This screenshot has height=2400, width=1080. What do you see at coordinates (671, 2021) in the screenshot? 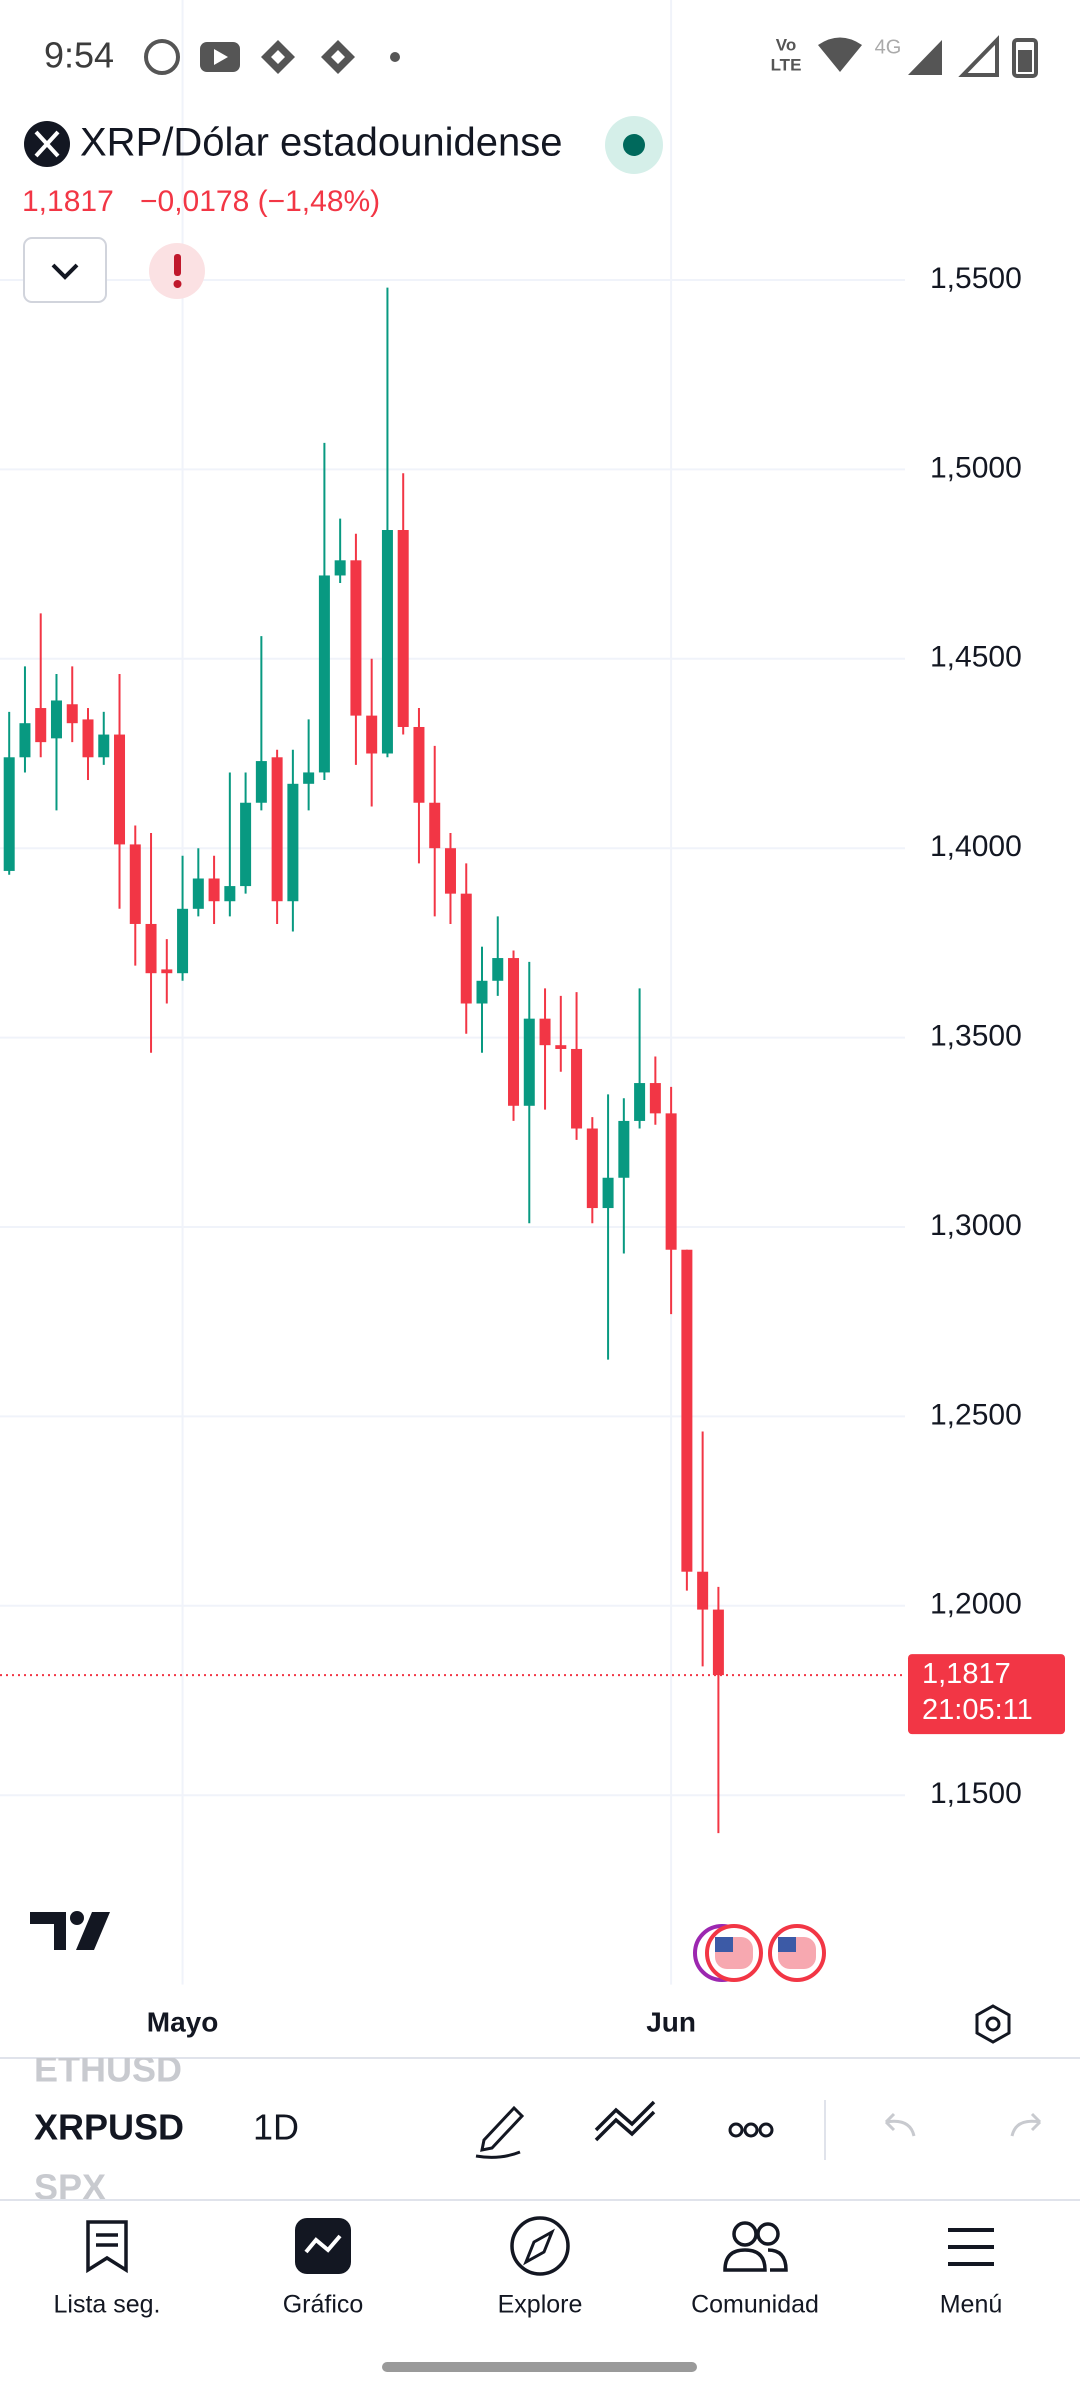
I see `x-tick-label: Jun` at bounding box center [671, 2021].